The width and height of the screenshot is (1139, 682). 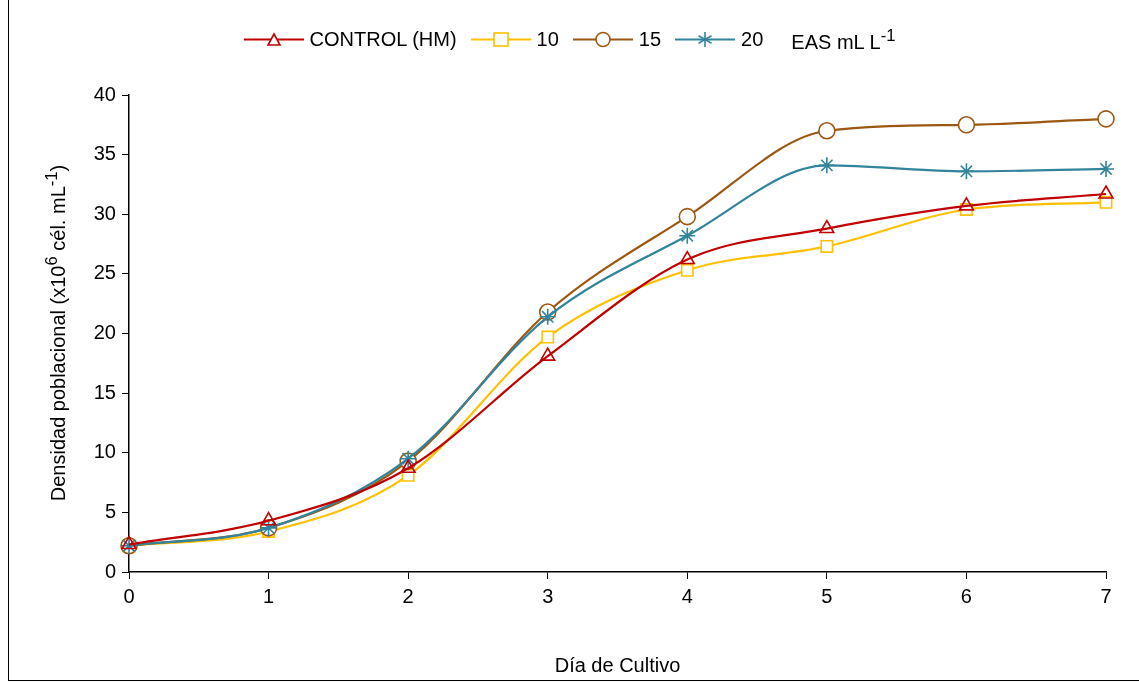 What do you see at coordinates (104, 93) in the screenshot?
I see `y-tick-label: 40` at bounding box center [104, 93].